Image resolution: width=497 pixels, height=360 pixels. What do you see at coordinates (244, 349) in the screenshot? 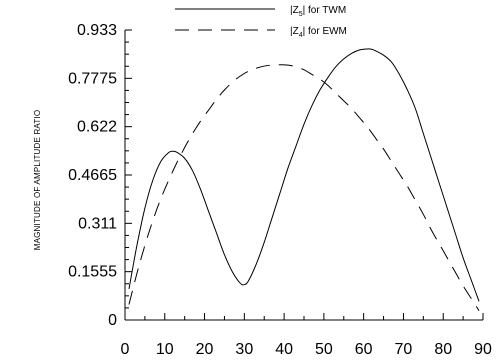
I see `x-tick-label: 30` at bounding box center [244, 349].